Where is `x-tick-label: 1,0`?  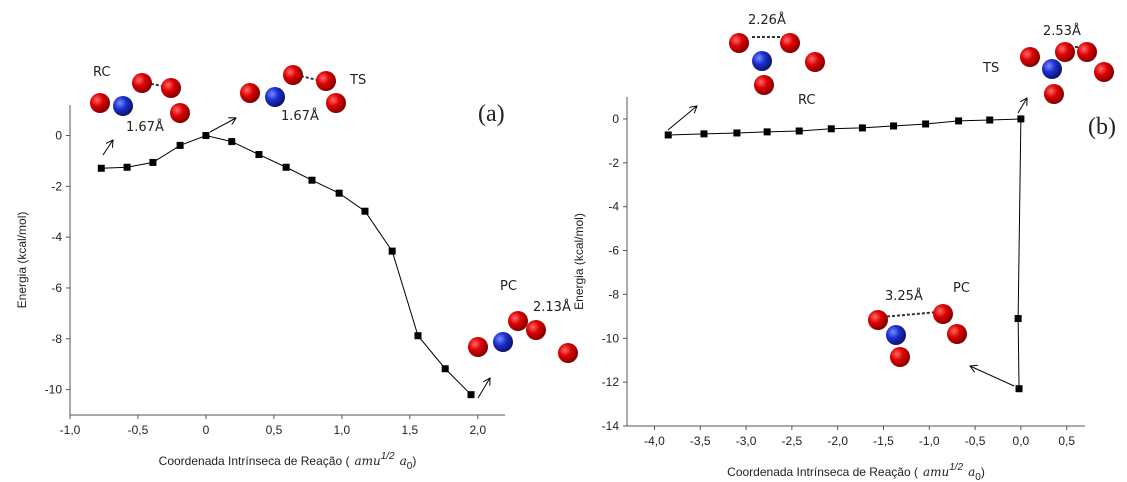 x-tick-label: 1,0 is located at coordinates (342, 430).